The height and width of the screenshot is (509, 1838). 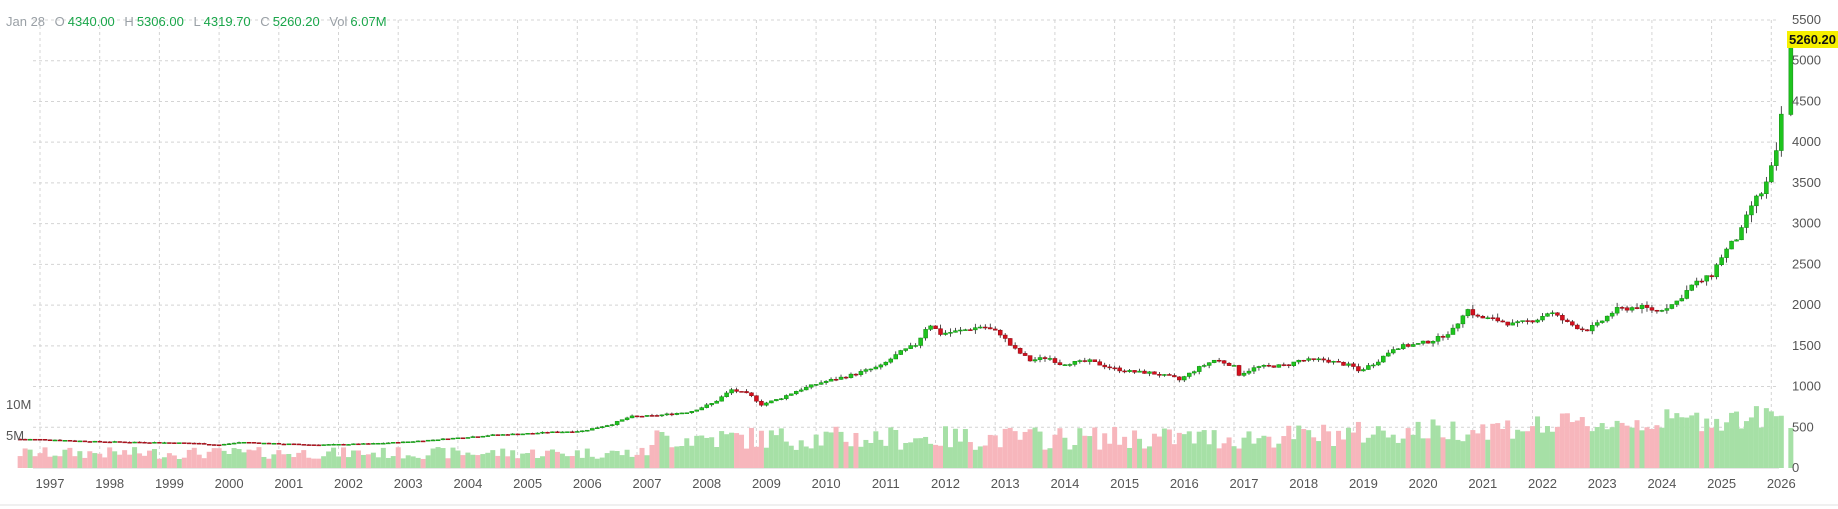 What do you see at coordinates (1602, 483) in the screenshot?
I see `x-tick-label: 2023` at bounding box center [1602, 483].